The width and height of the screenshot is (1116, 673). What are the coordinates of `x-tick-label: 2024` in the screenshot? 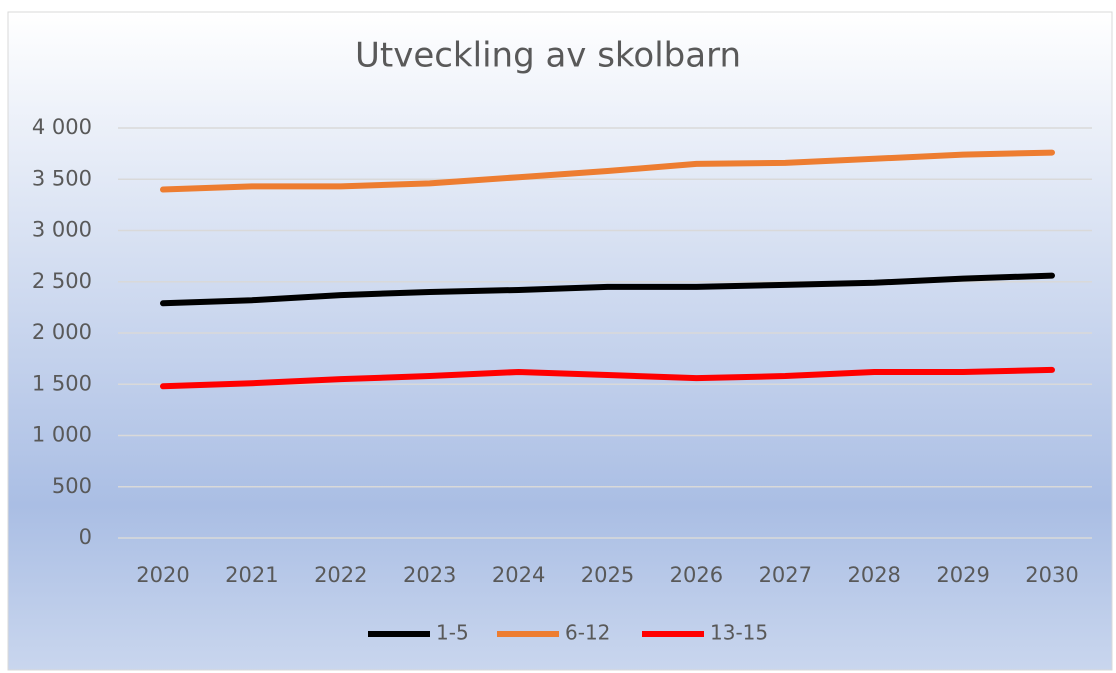 It's located at (518, 575).